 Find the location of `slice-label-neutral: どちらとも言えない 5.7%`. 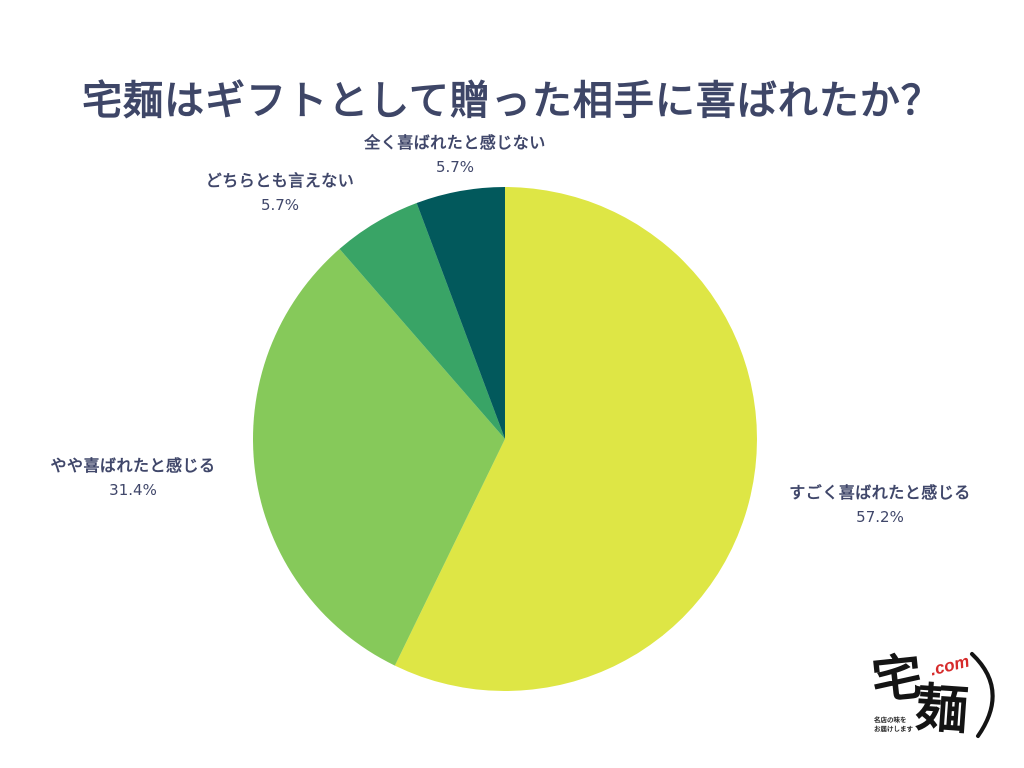

slice-label-neutral: どちらとも言えない 5.7% is located at coordinates (280, 193).